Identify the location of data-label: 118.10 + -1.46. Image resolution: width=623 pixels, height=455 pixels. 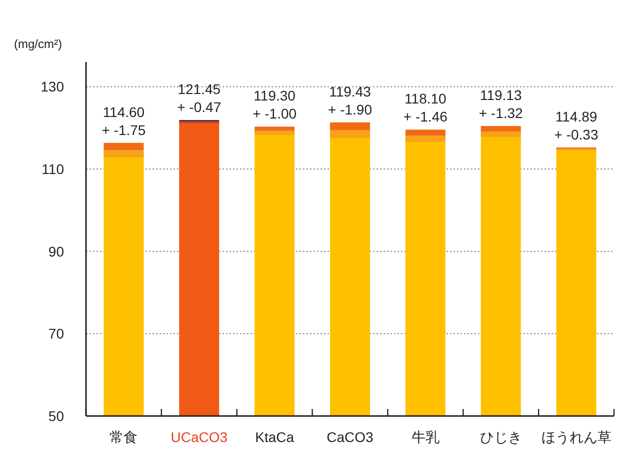
(425, 107).